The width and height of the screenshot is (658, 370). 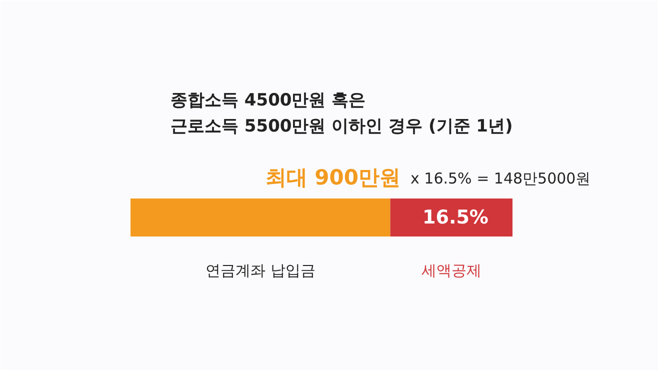 What do you see at coordinates (500, 179) in the screenshot?
I see `text: x 16.5% = 148만5000원` at bounding box center [500, 179].